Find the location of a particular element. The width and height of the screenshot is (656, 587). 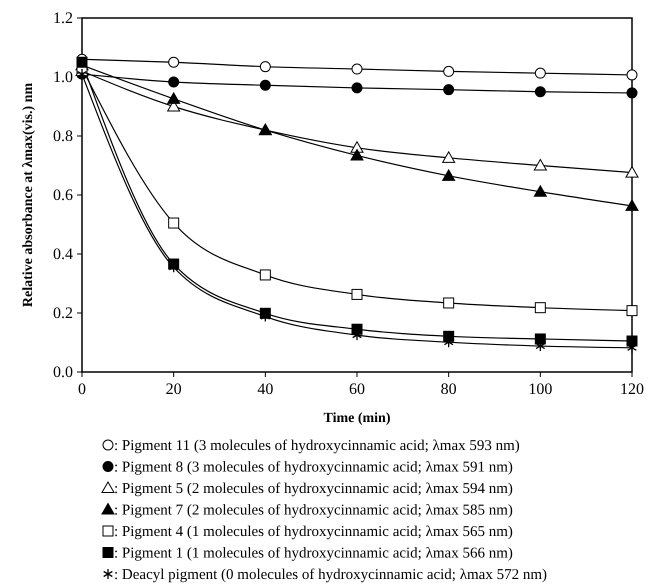

x-tick-label: 0 is located at coordinates (82, 389).